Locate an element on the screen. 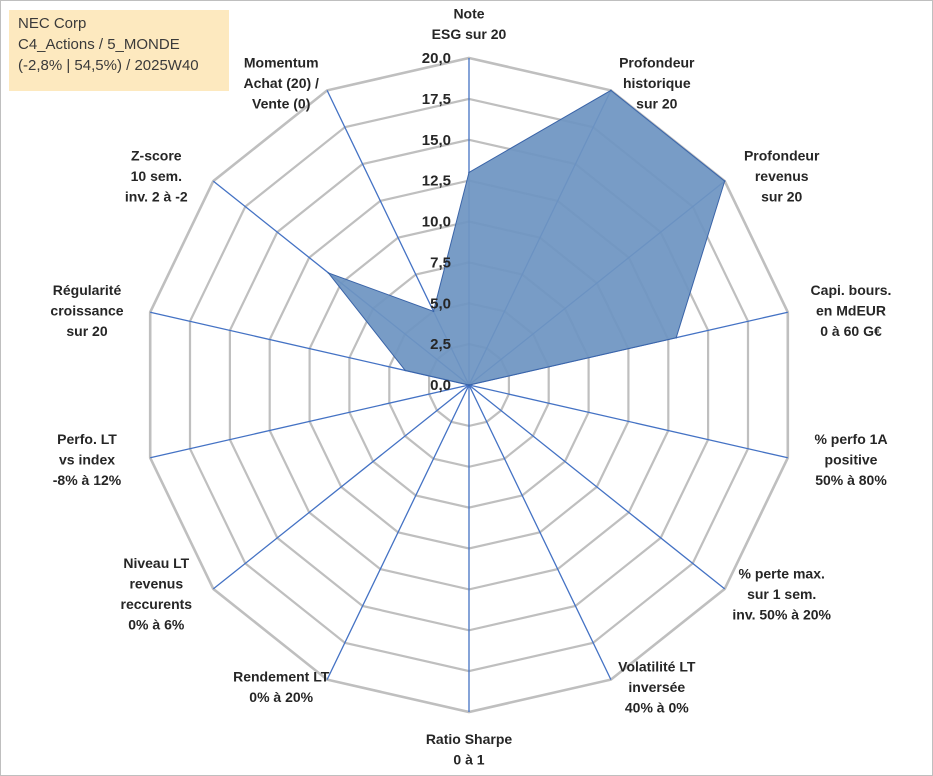 The image size is (933, 776). axis-label-line: % perte max. is located at coordinates (782, 573).